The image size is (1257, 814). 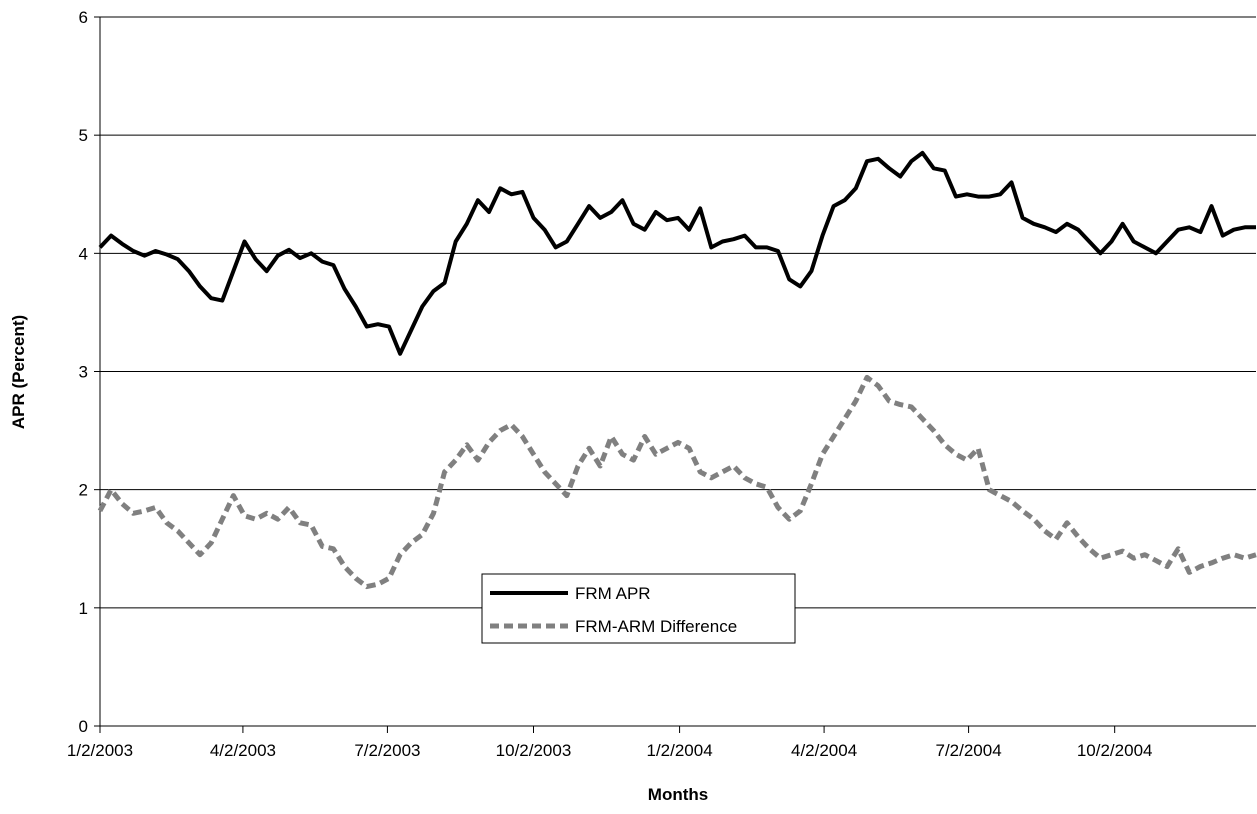 I want to click on x-tick-label-5: 4/2/2004, so click(x=824, y=750).